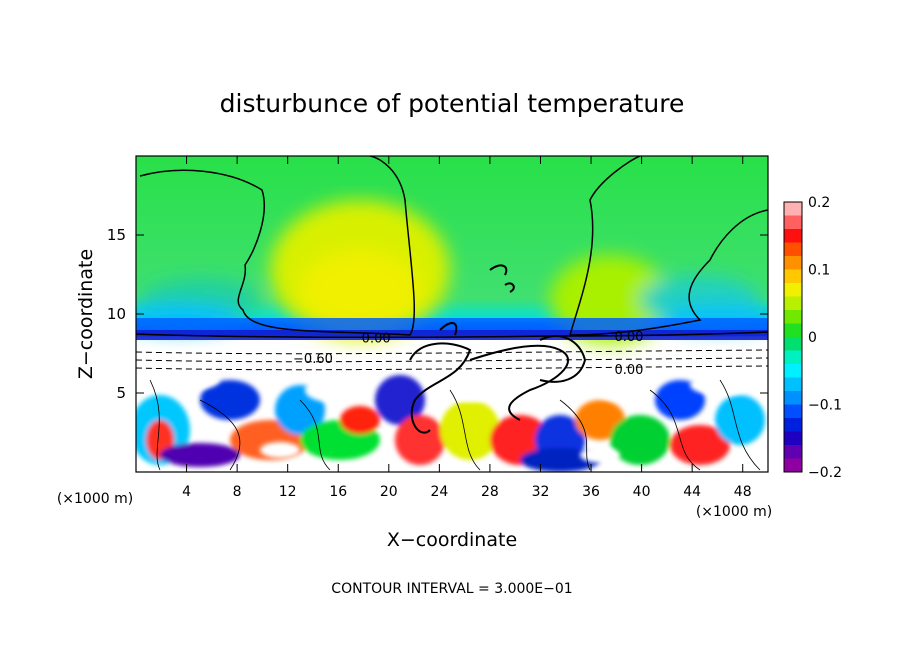  I want to click on x-tick-label: 8, so click(237, 492).